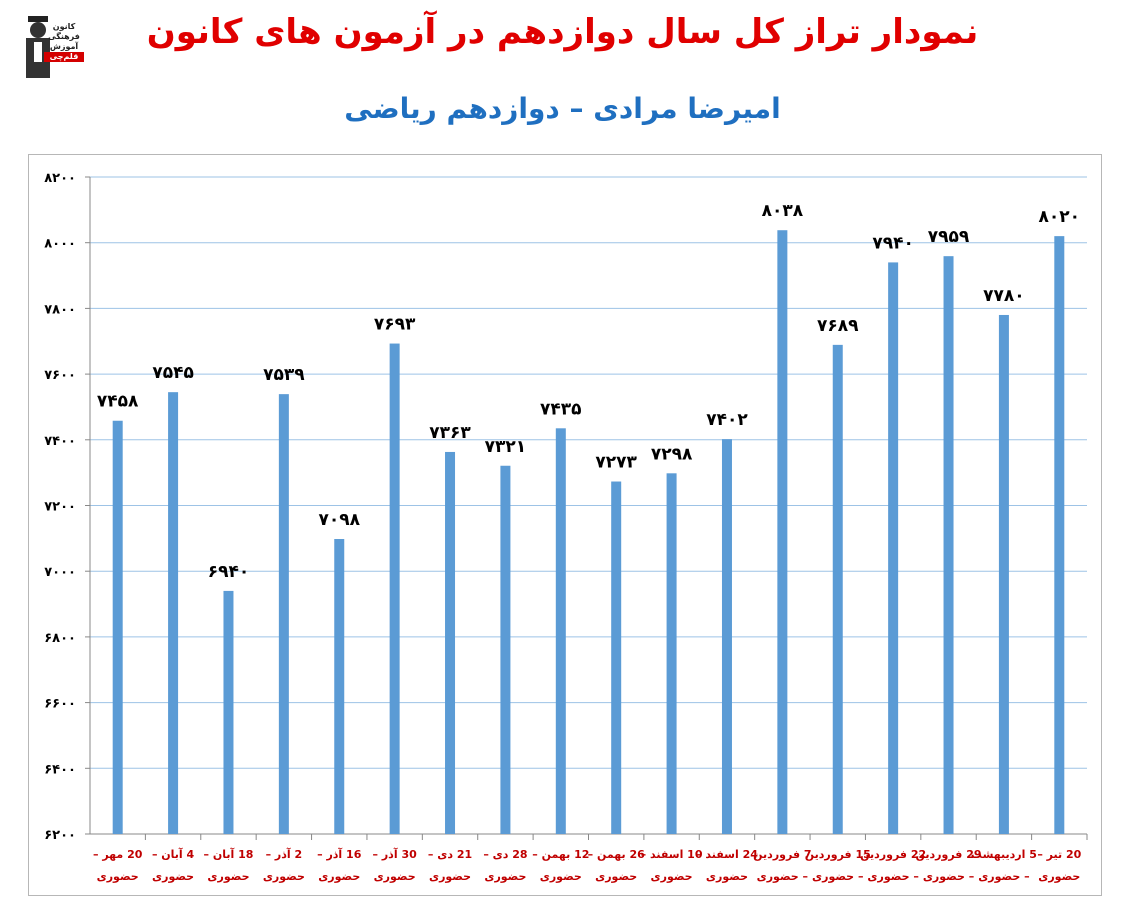  I want to click on x-tick-label: 28 دی –, so click(505, 854).